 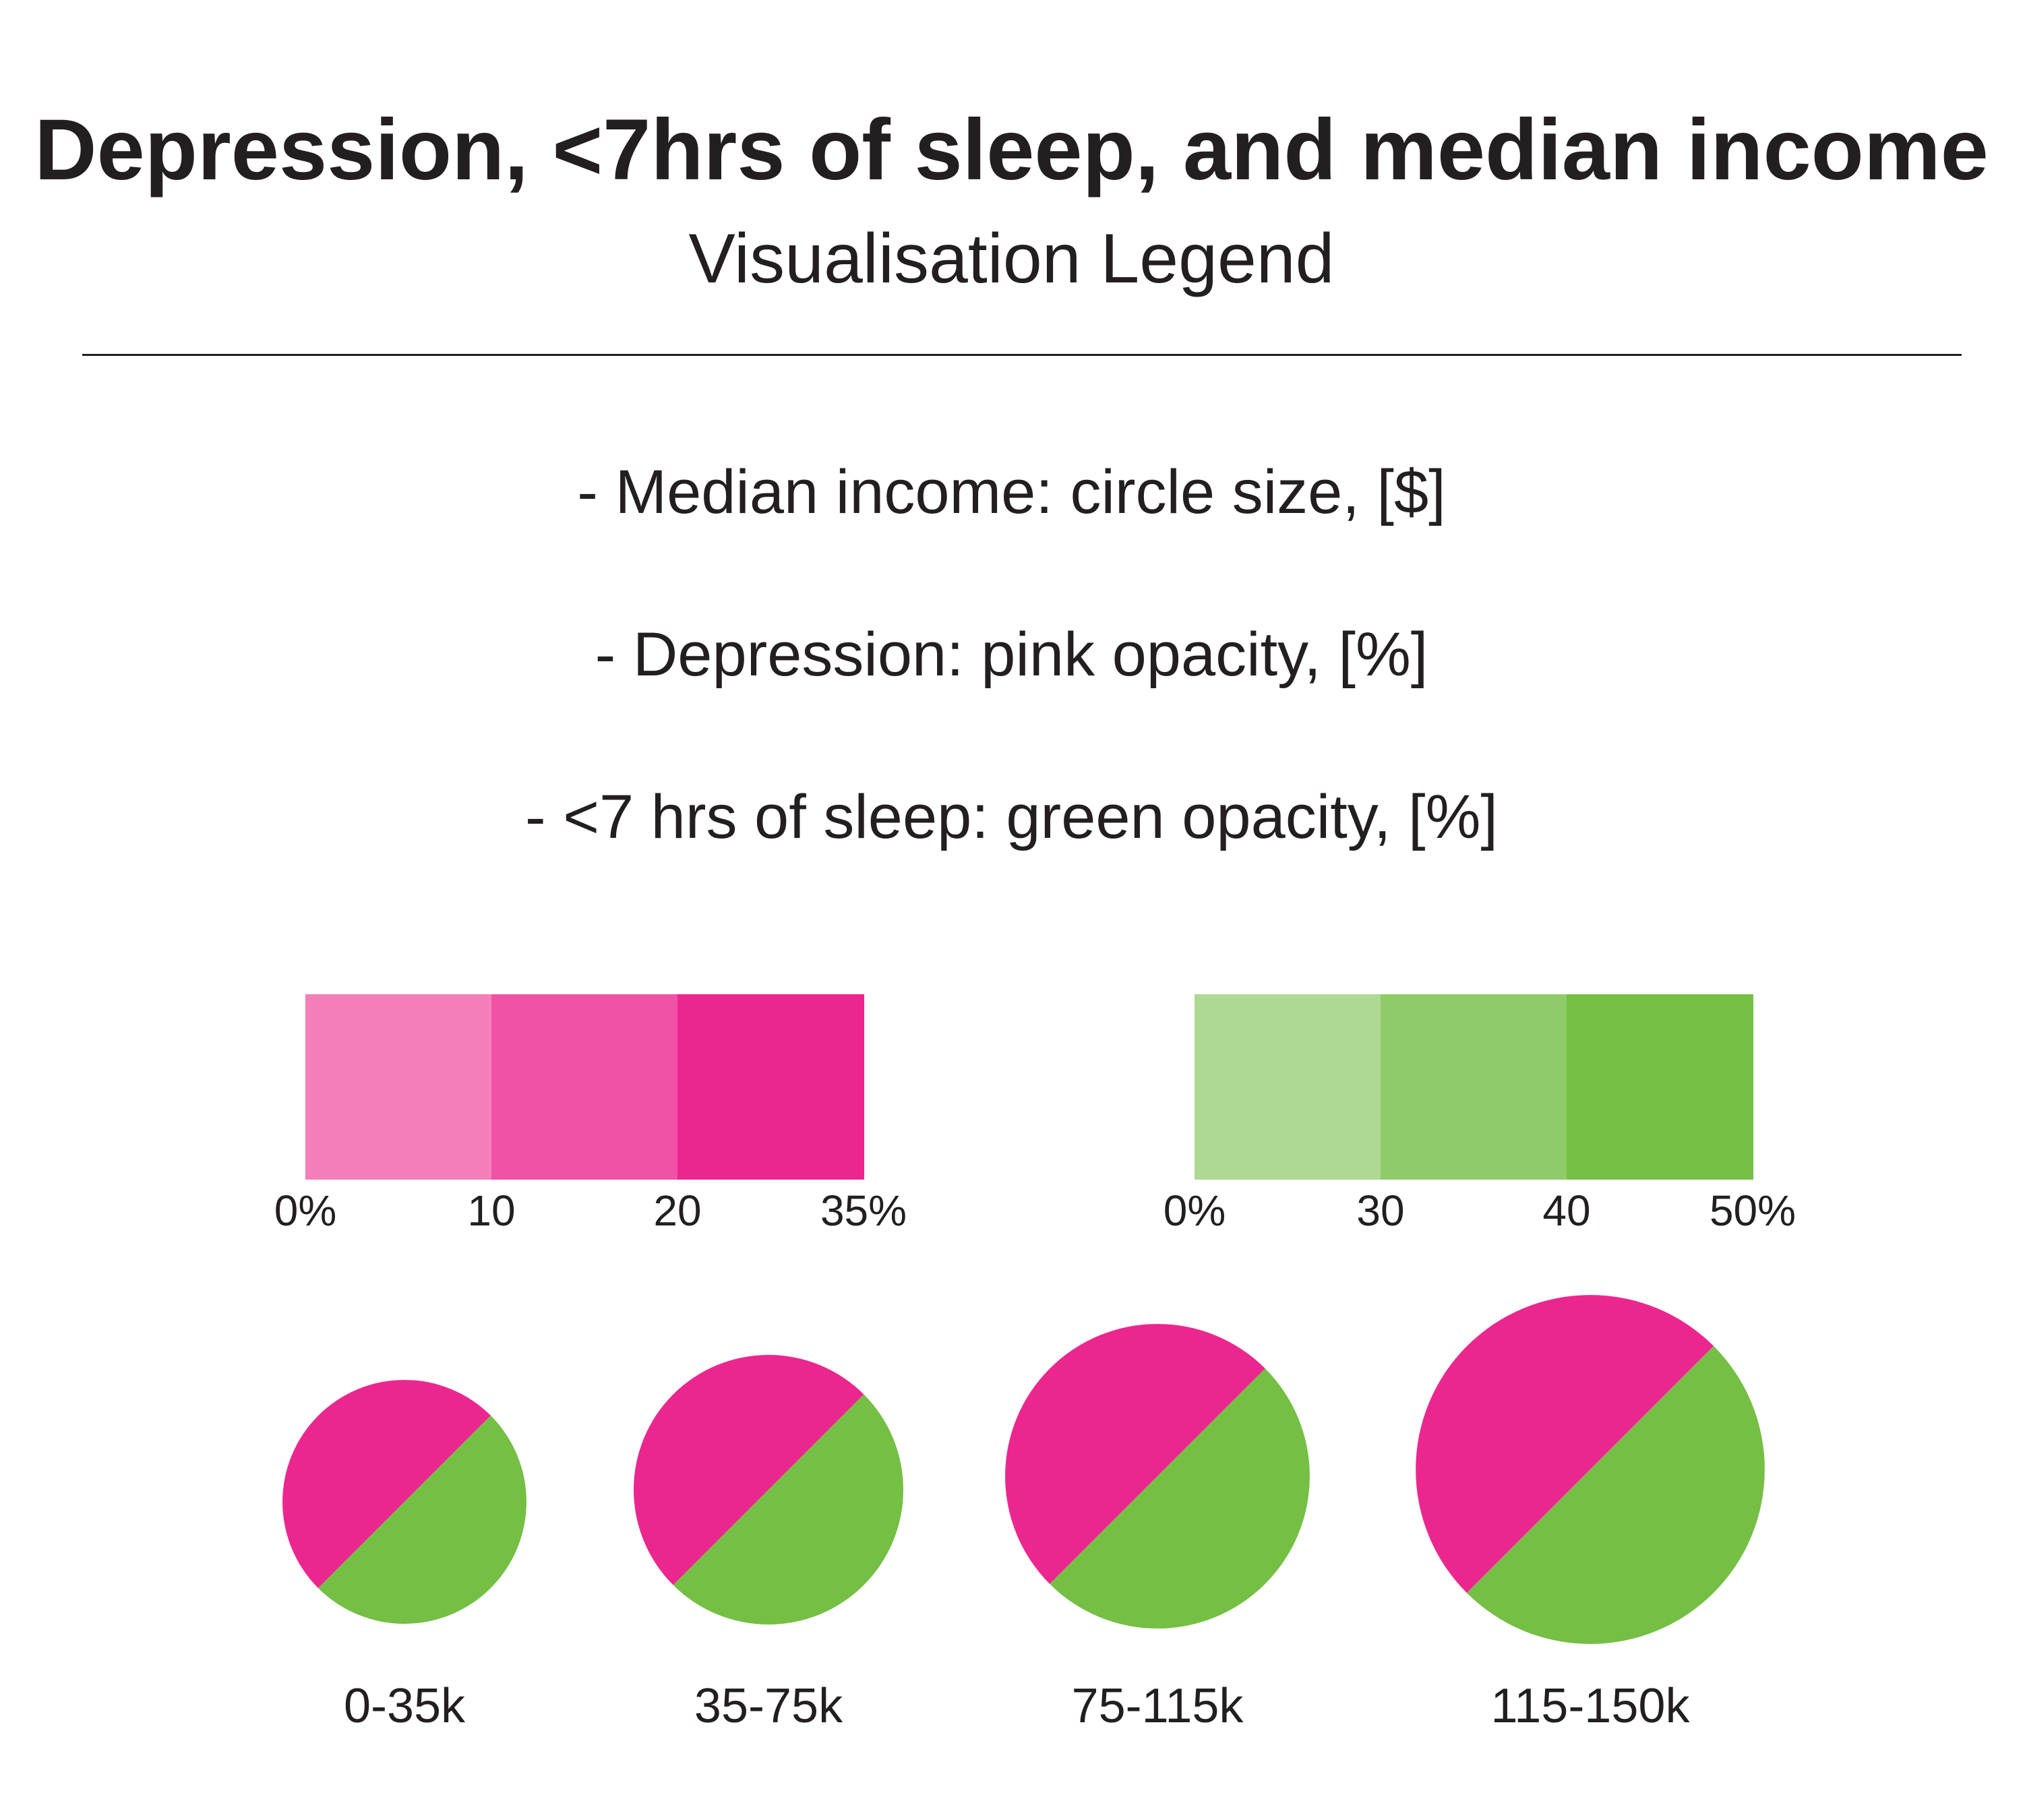 I want to click on green-opacity-scale: 0% 30 40 50%, so click(x=1480, y=1114).